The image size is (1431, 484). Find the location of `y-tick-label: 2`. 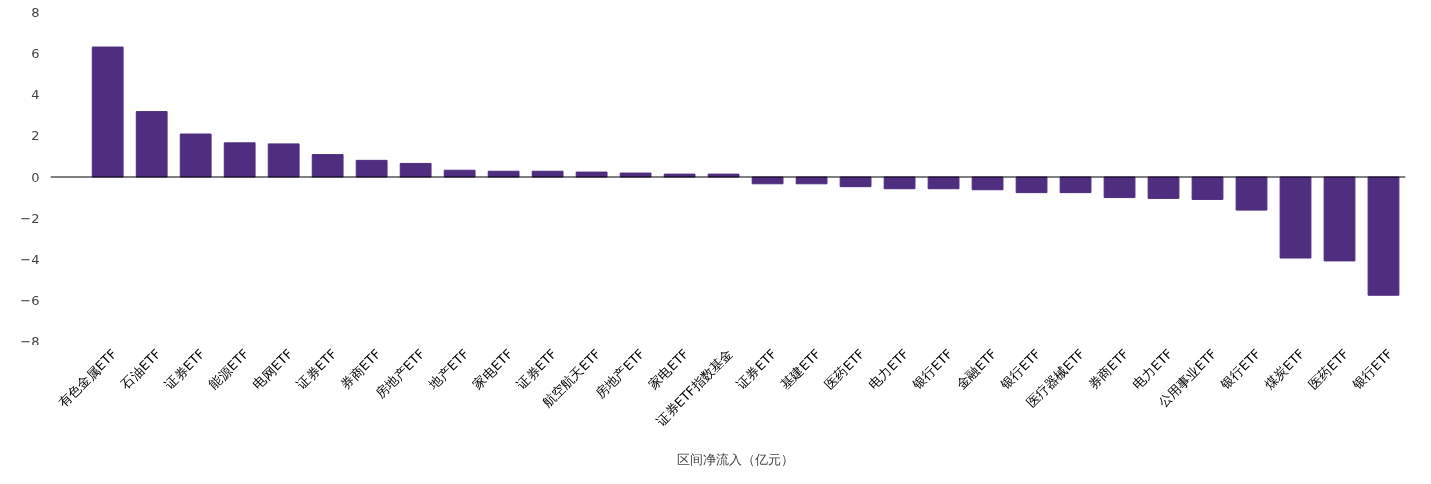

y-tick-label: 2 is located at coordinates (35, 136).